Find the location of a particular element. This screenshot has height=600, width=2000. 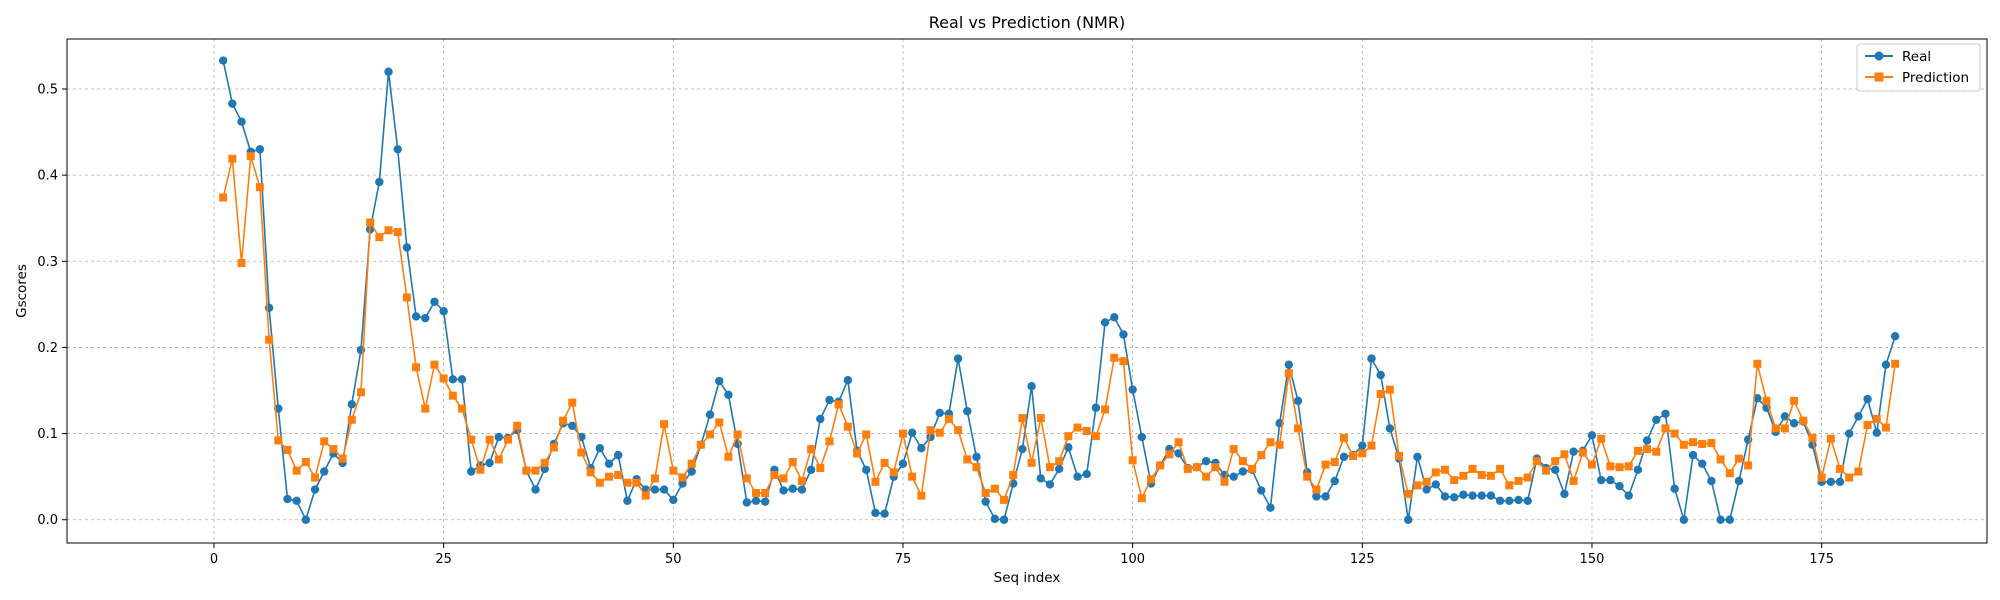

y-tick-label: 0.1 is located at coordinates (47, 434).